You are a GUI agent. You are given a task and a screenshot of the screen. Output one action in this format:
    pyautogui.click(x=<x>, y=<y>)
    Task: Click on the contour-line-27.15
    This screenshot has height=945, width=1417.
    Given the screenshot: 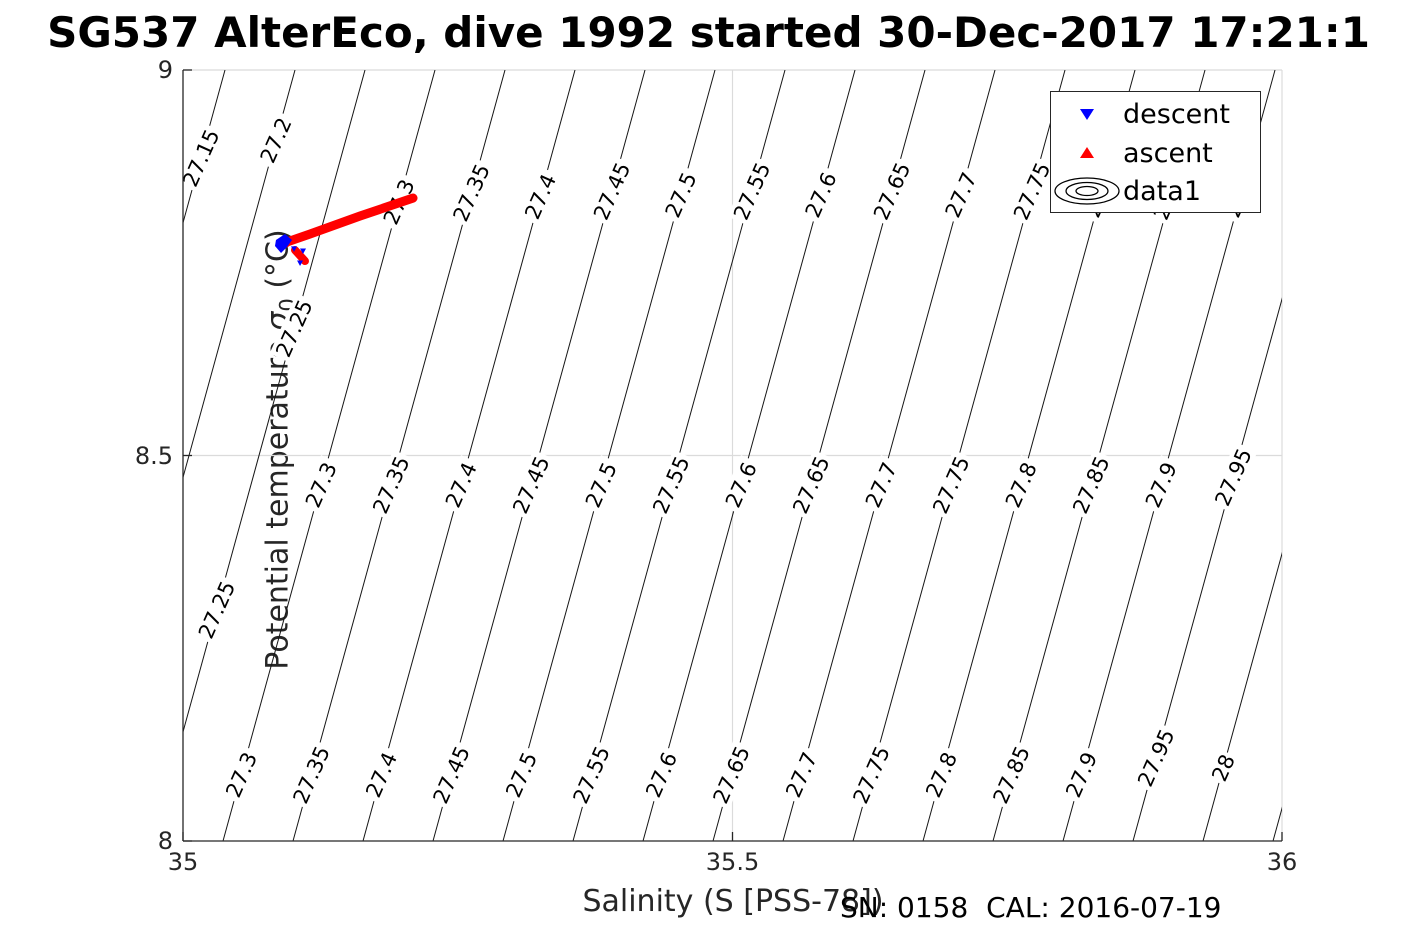 What is the action you would take?
    pyautogui.click(x=204, y=147)
    